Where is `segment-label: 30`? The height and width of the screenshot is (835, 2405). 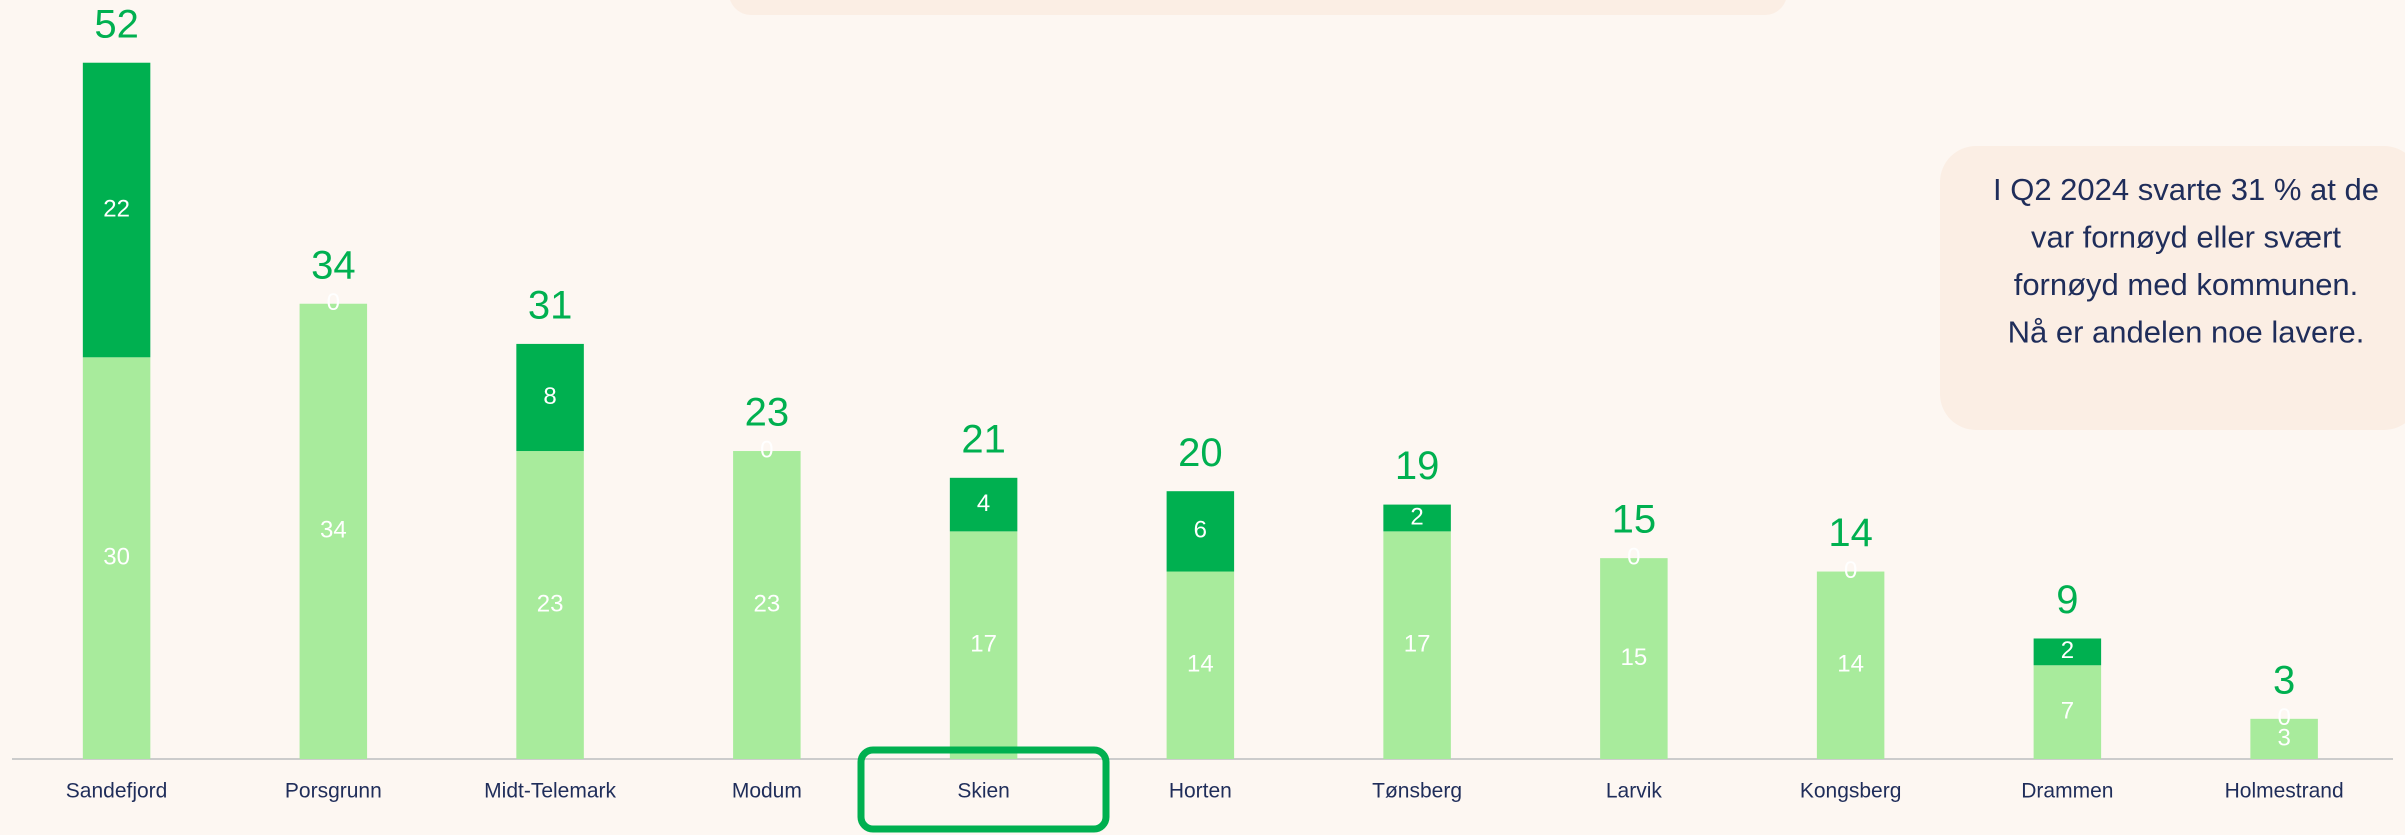 segment-label: 30 is located at coordinates (116, 556).